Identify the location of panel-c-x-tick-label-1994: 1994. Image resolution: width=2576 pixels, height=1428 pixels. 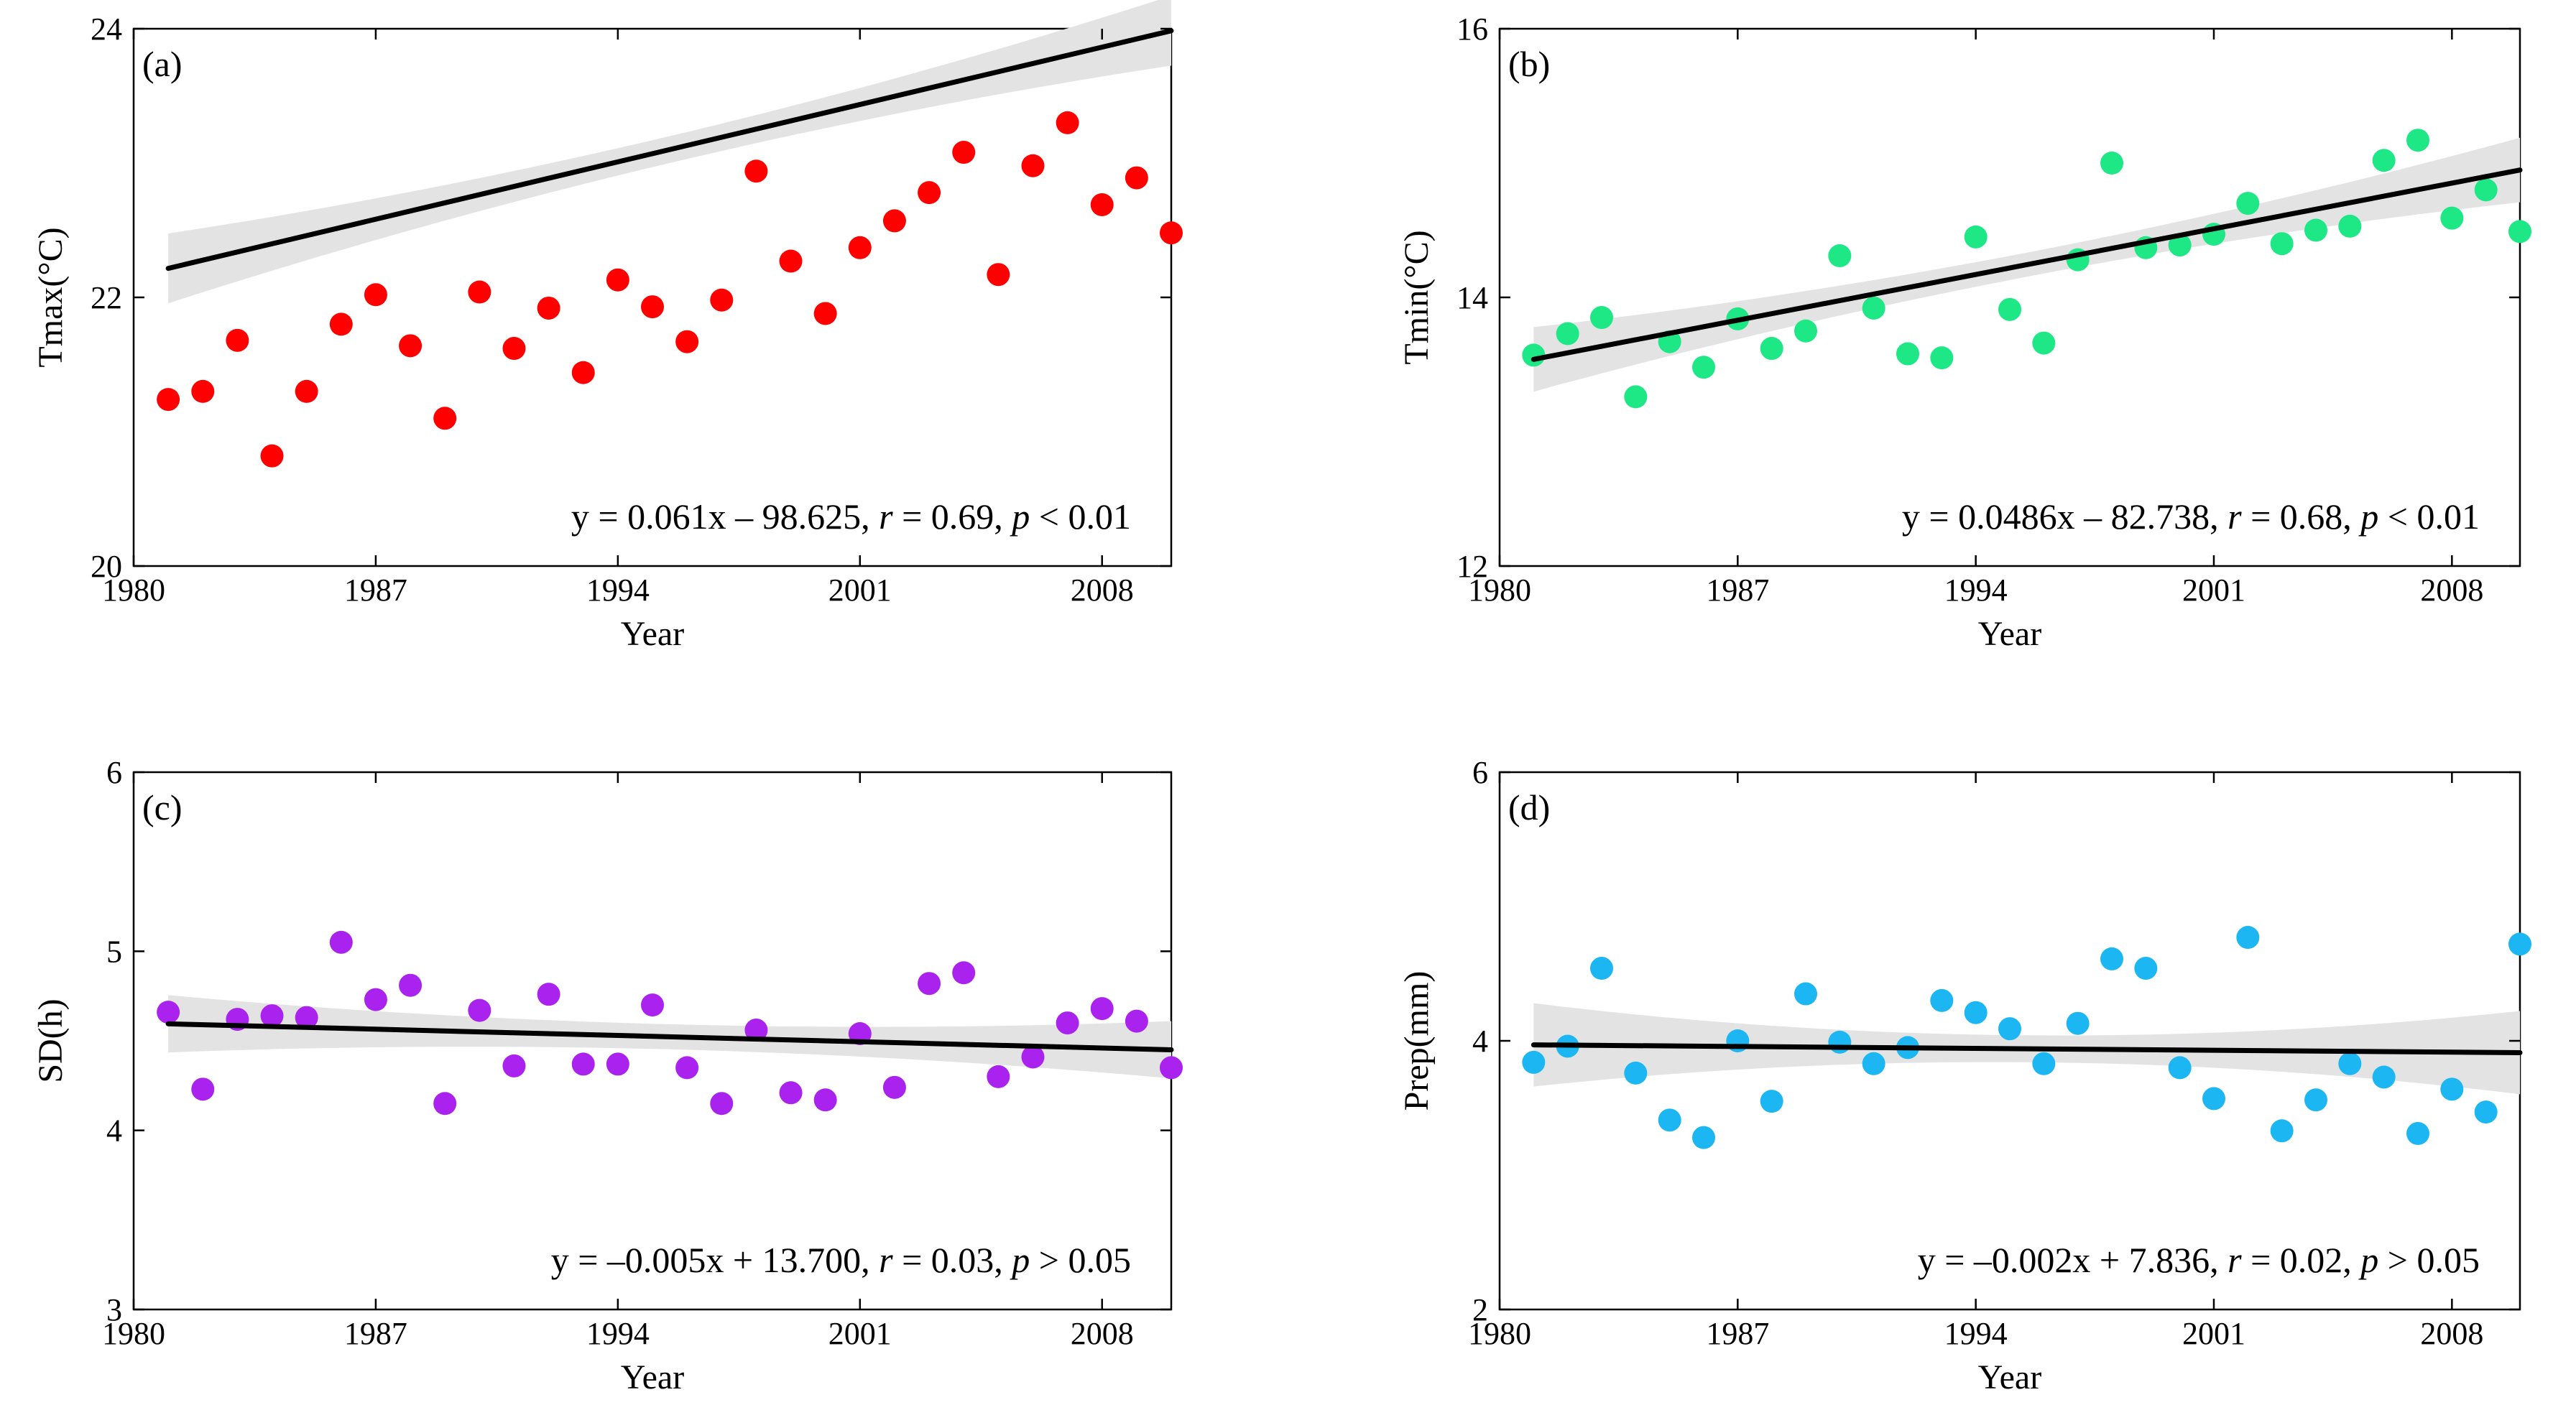
(618, 1333).